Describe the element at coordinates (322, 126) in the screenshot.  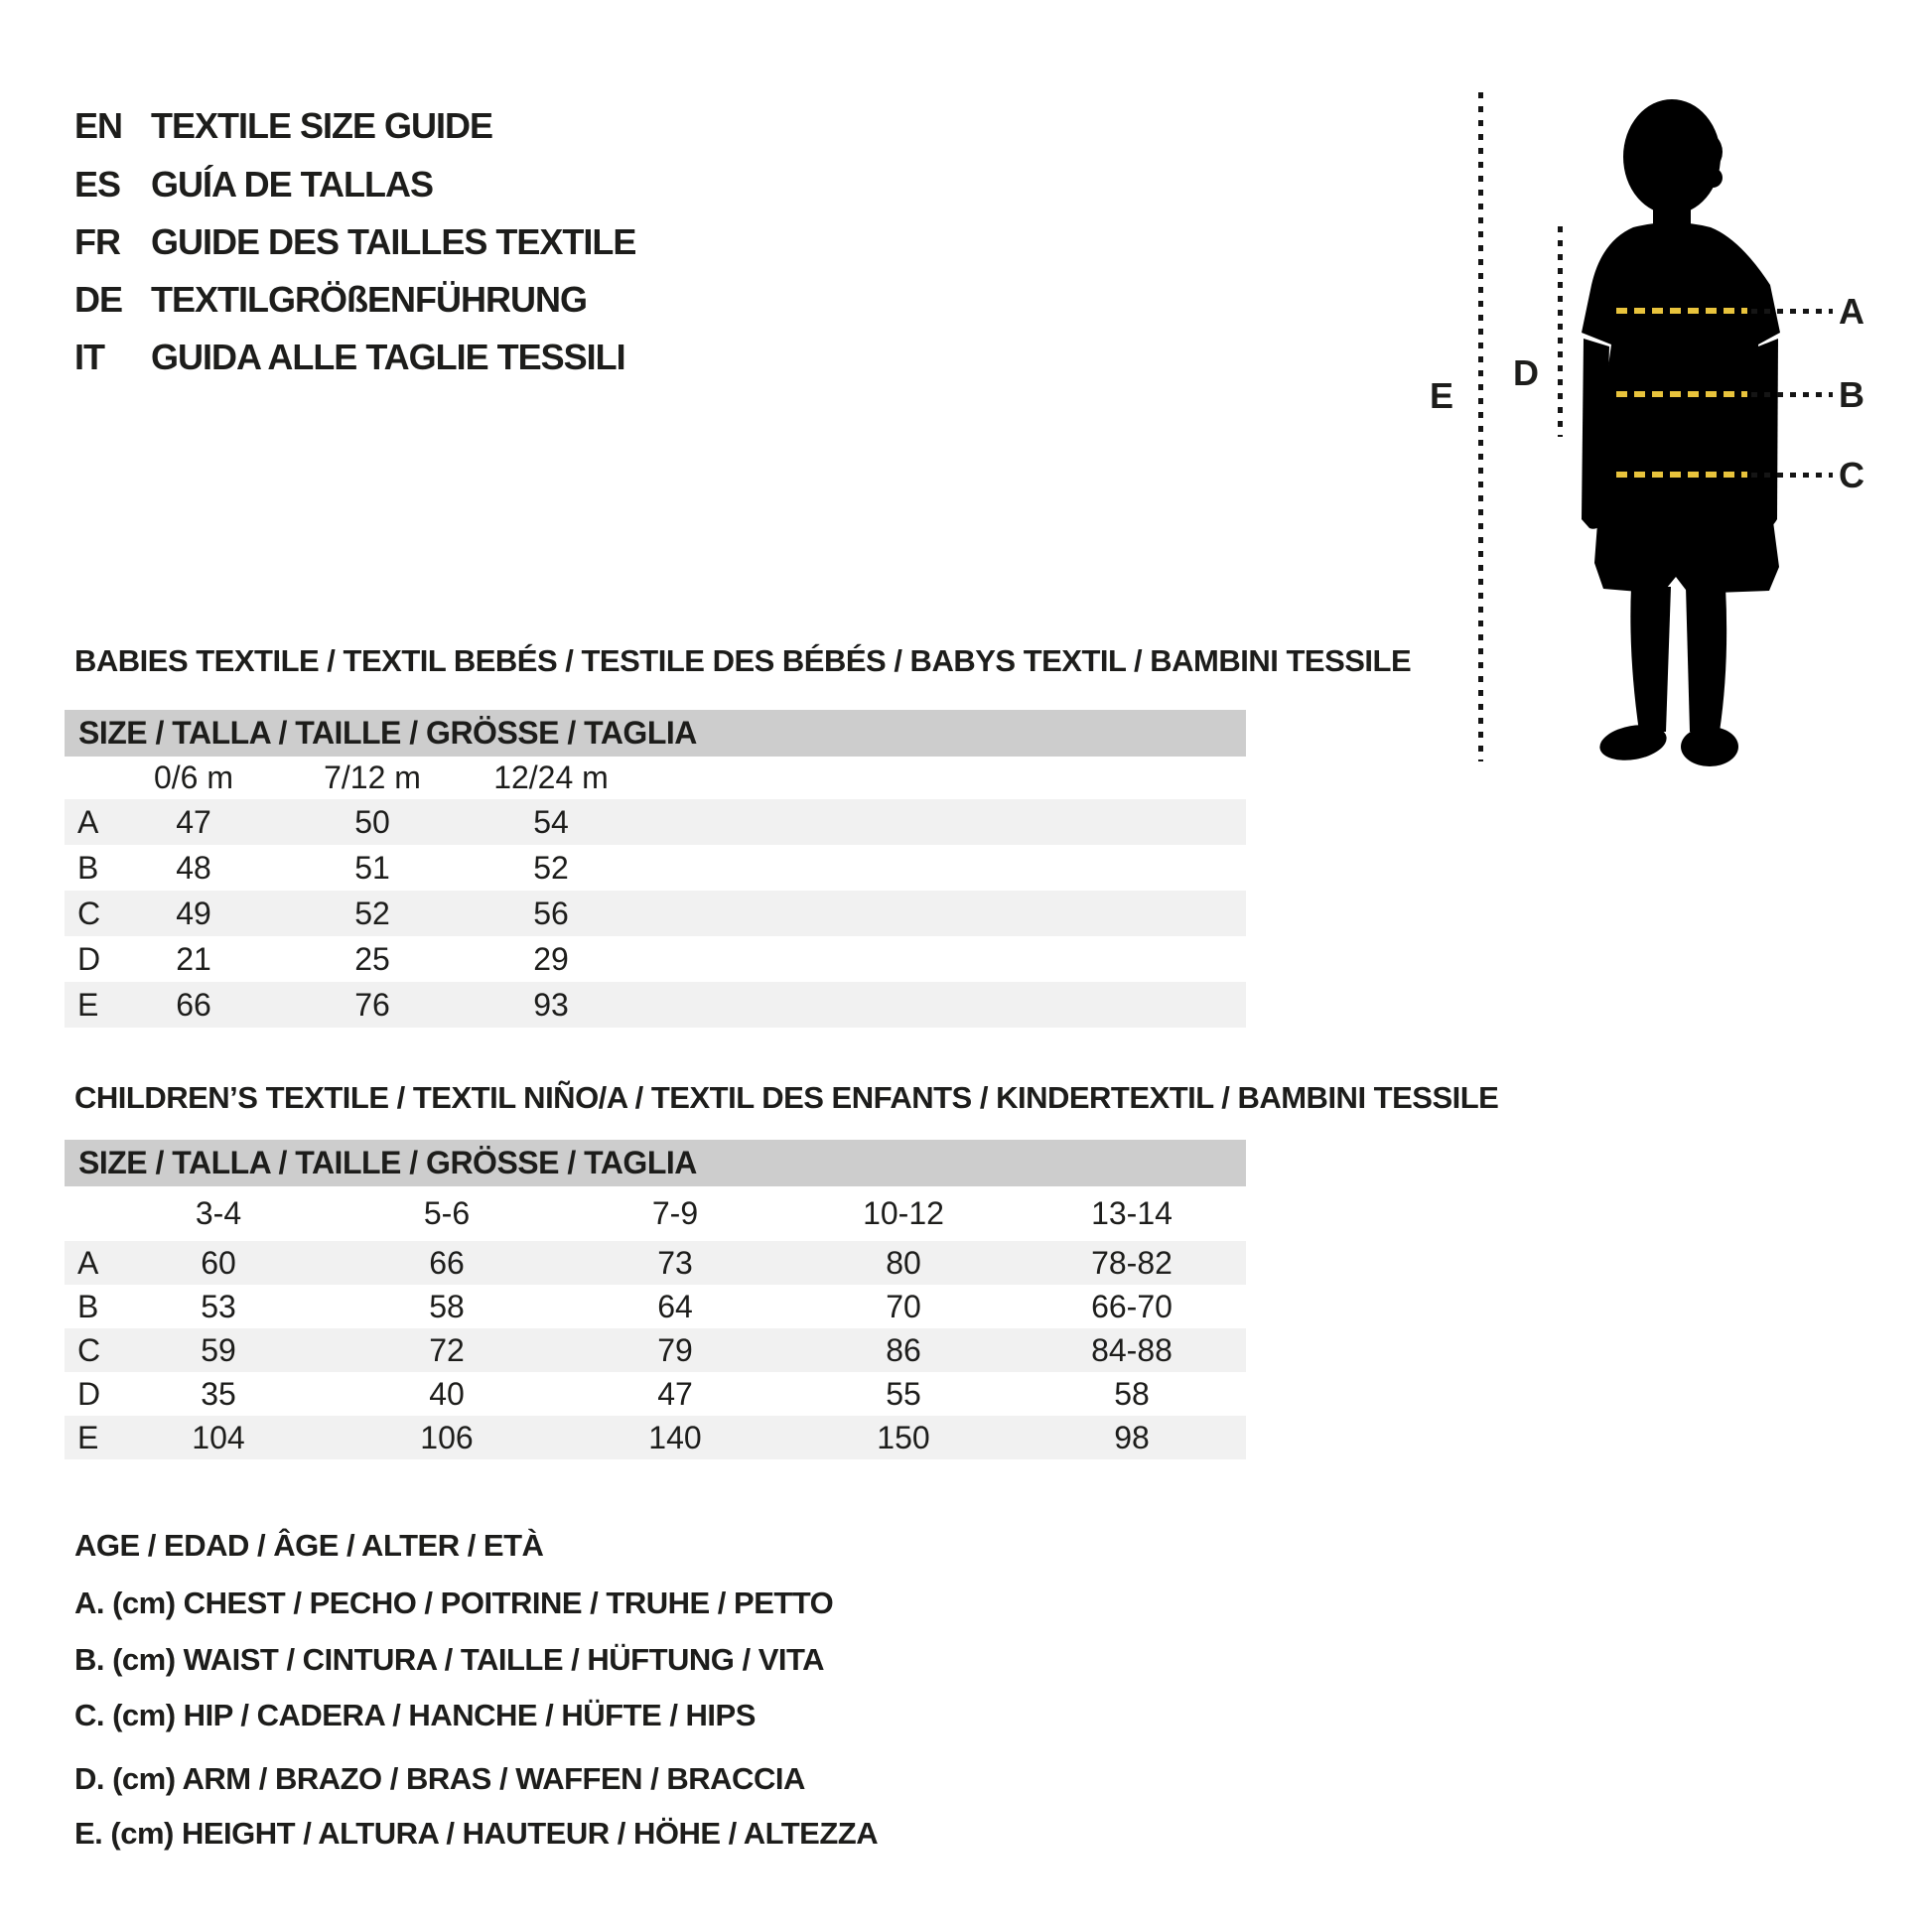
I see `language-title: TEXTILE SIZE GUIDE` at that location.